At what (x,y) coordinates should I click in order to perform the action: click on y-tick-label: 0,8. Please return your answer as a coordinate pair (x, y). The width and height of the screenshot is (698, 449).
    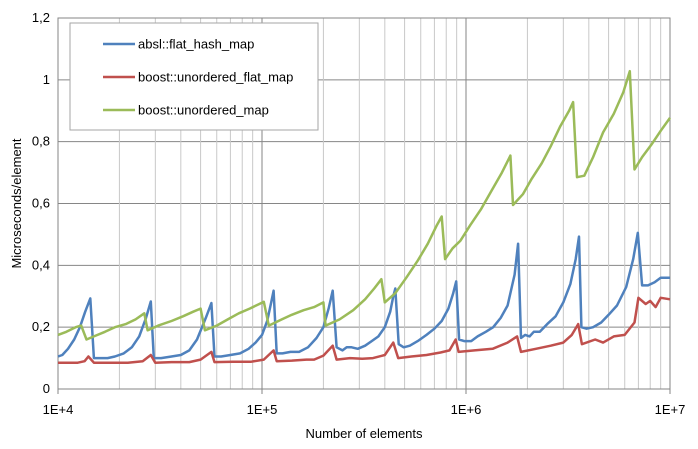
    Looking at the image, I should click on (41, 141).